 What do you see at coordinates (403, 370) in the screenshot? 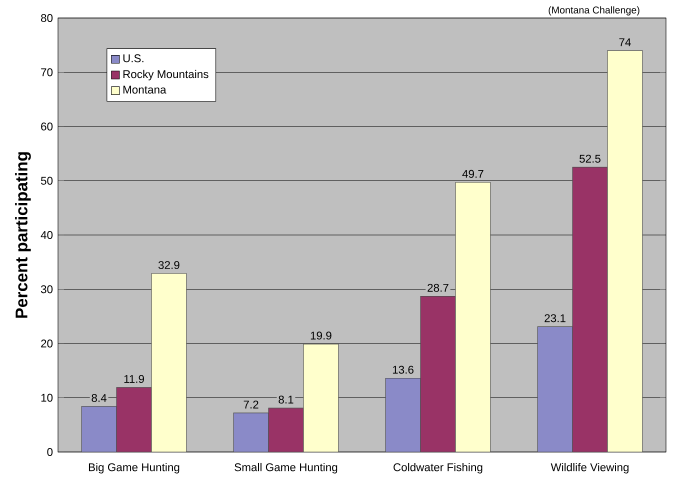
I see `data-label: 13.6` at bounding box center [403, 370].